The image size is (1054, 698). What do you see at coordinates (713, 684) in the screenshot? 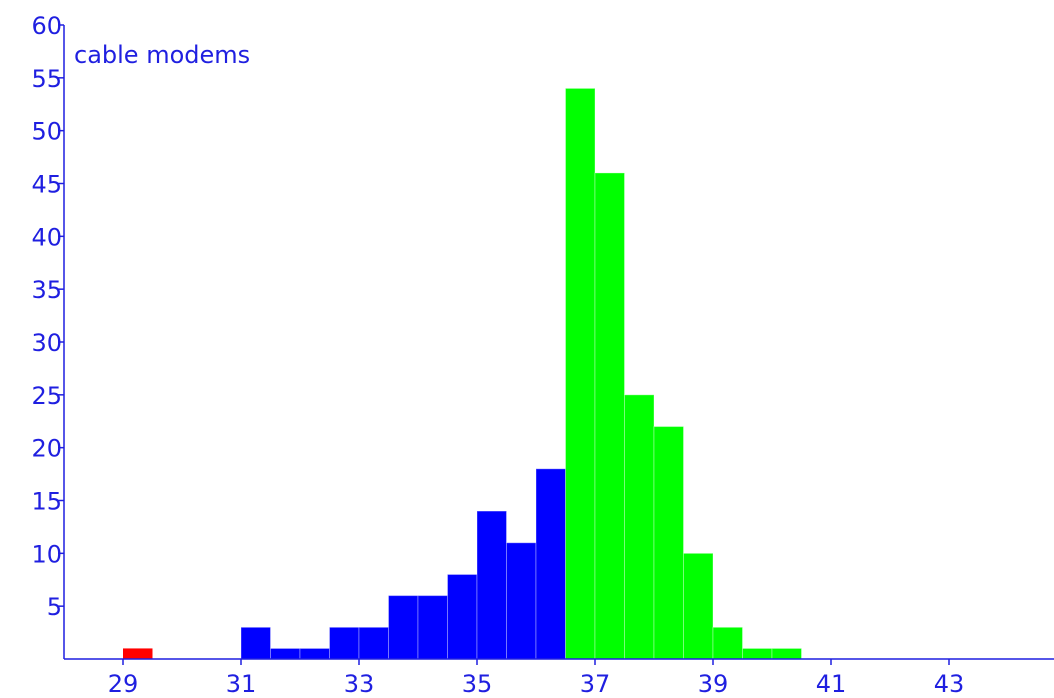
I see `x-tick-label: 39` at bounding box center [713, 684].